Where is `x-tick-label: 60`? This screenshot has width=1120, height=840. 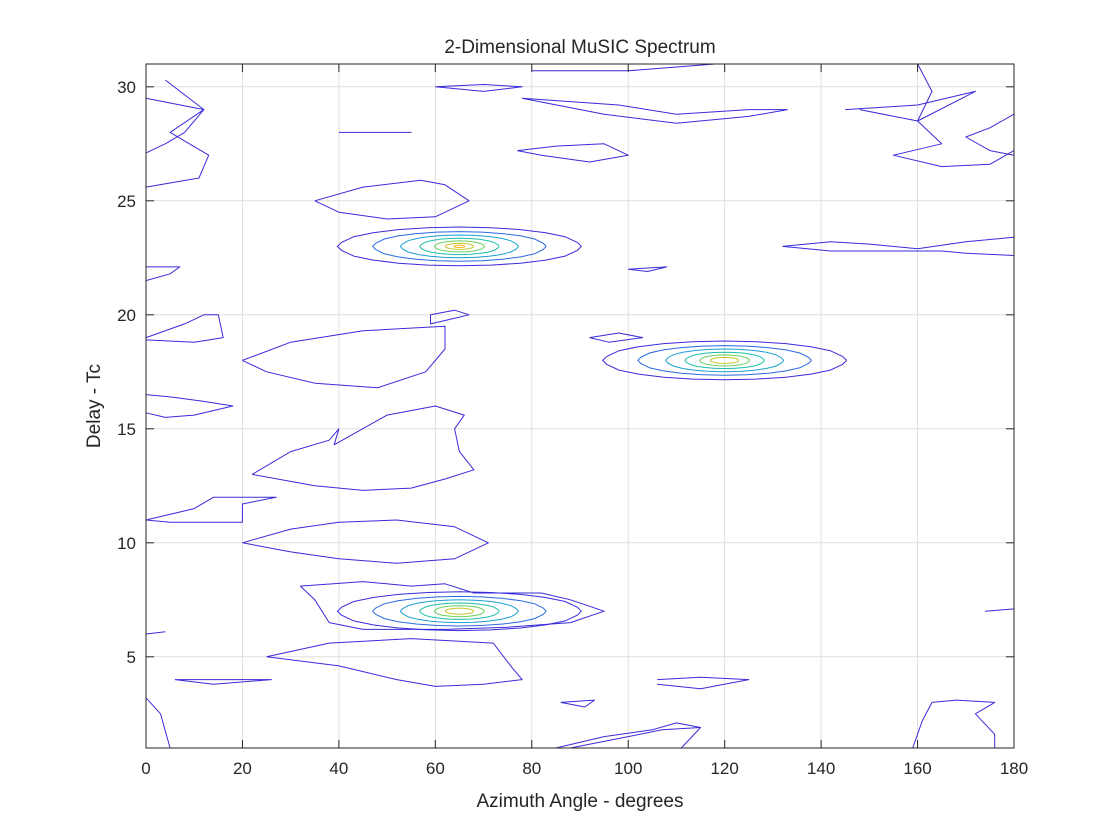 x-tick-label: 60 is located at coordinates (435, 768).